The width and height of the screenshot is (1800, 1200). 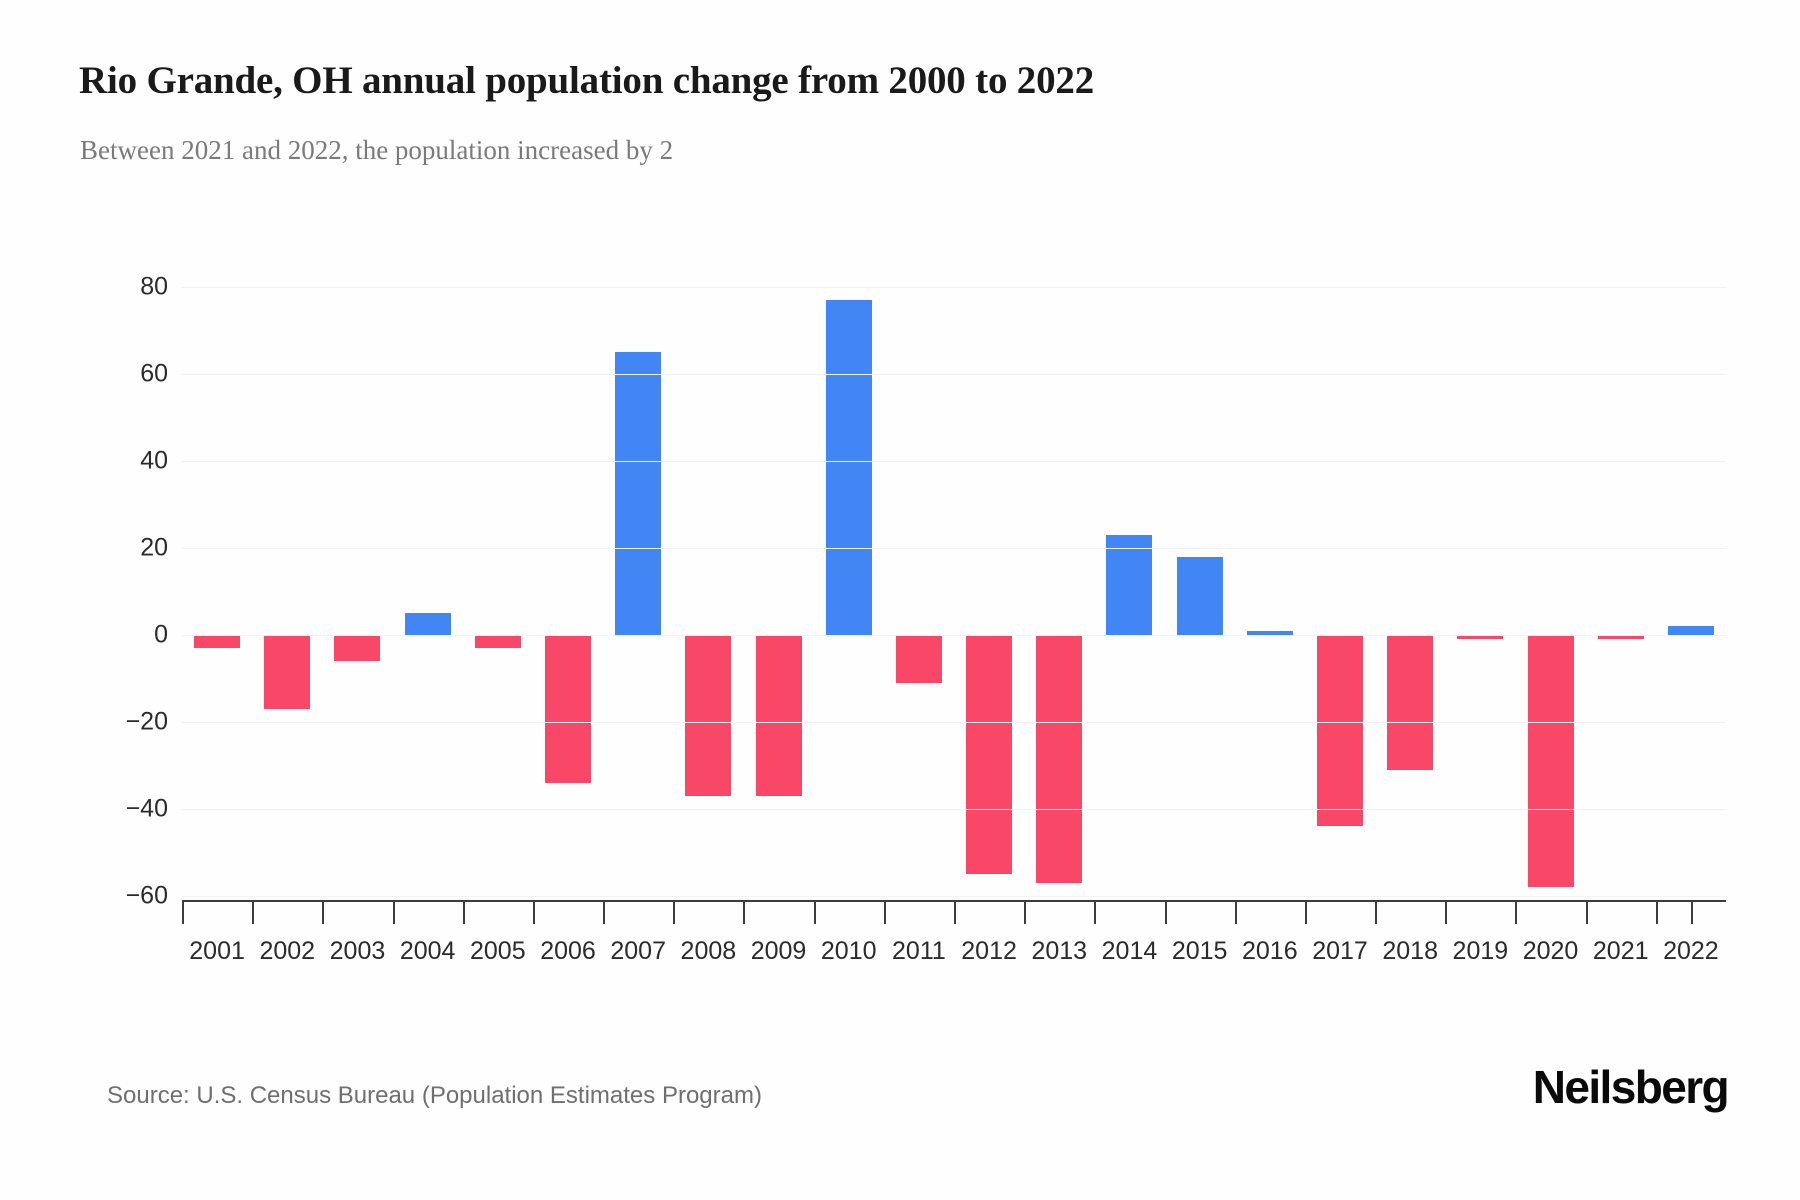 I want to click on y-axis-tick-label: 40, so click(x=154, y=460).